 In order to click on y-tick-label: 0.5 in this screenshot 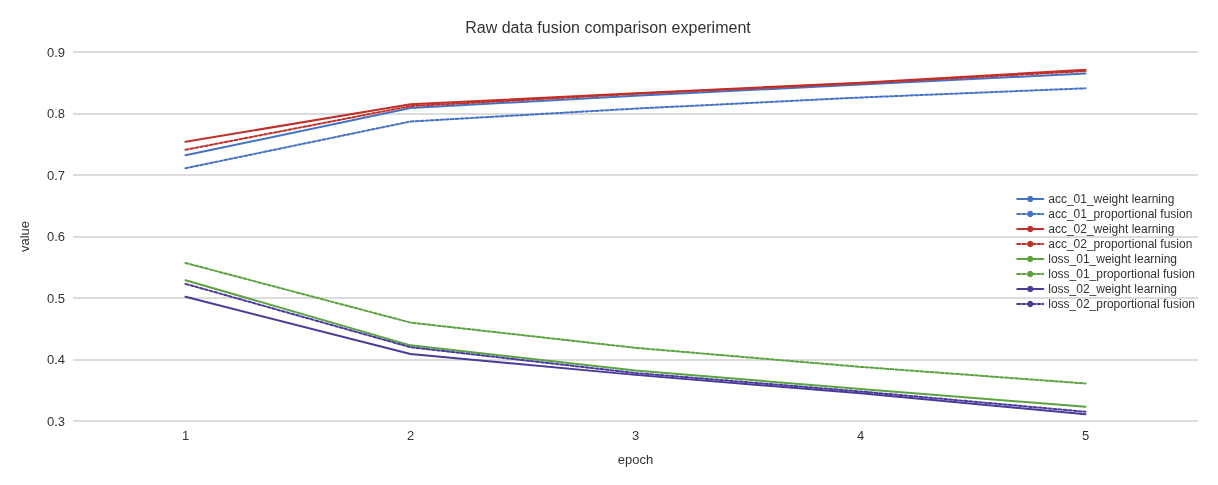, I will do `click(55, 298)`.